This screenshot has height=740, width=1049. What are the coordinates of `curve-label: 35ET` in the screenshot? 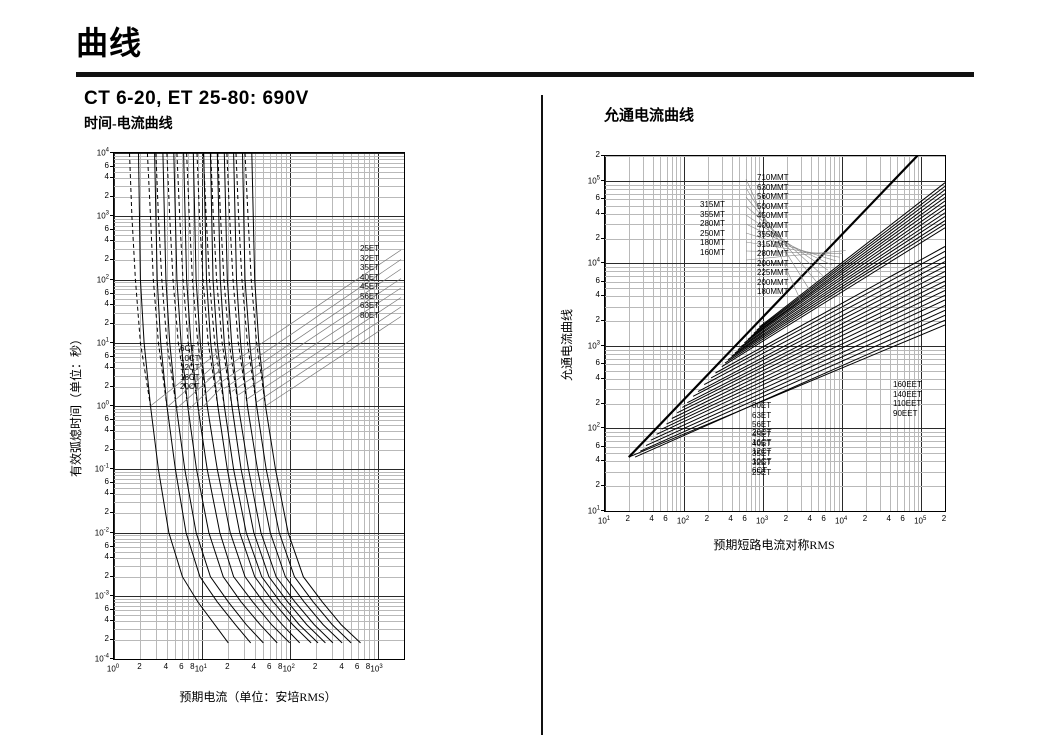 It's located at (370, 267).